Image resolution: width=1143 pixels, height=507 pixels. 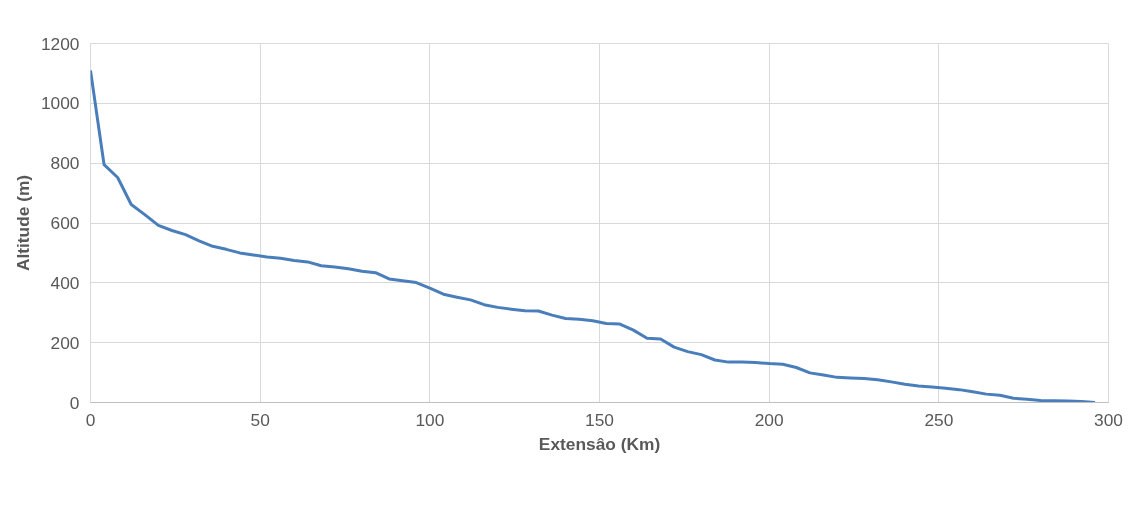 I want to click on y-tick-label: 0, so click(x=74, y=402).